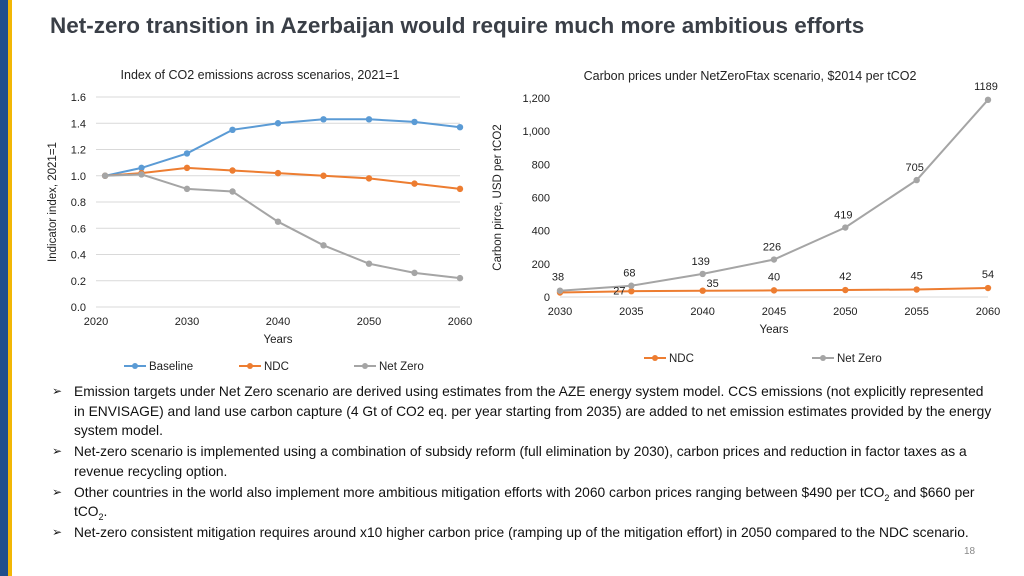 The width and height of the screenshot is (1024, 576). Describe the element at coordinates (541, 265) in the screenshot. I see `y-tick-label: 200` at that location.